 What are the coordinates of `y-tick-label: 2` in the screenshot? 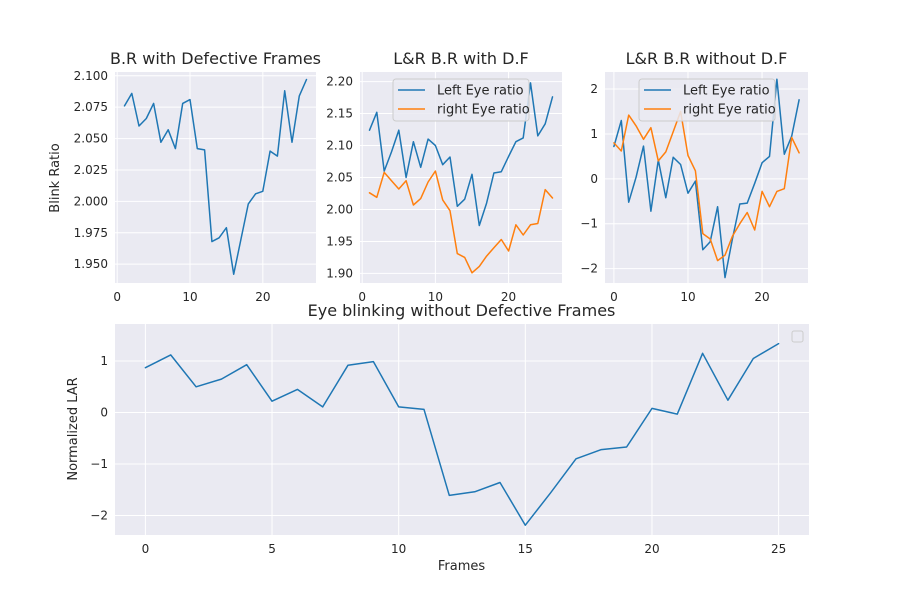 It's located at (594, 89).